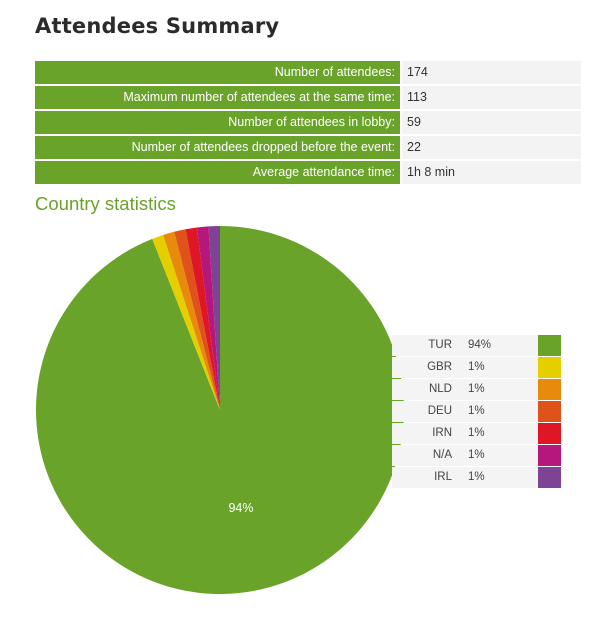 The height and width of the screenshot is (620, 595). What do you see at coordinates (491, 72) in the screenshot?
I see `summary-value: 174` at bounding box center [491, 72].